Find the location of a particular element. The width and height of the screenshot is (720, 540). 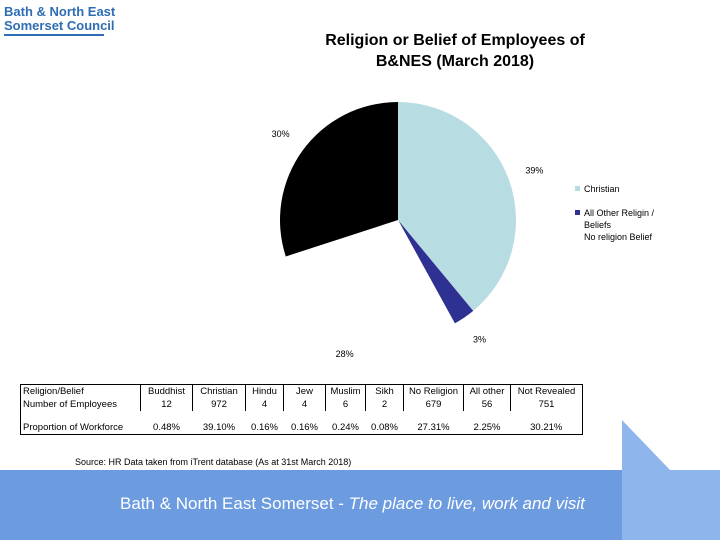

table-header-cell: Buddhist is located at coordinates (166, 391).